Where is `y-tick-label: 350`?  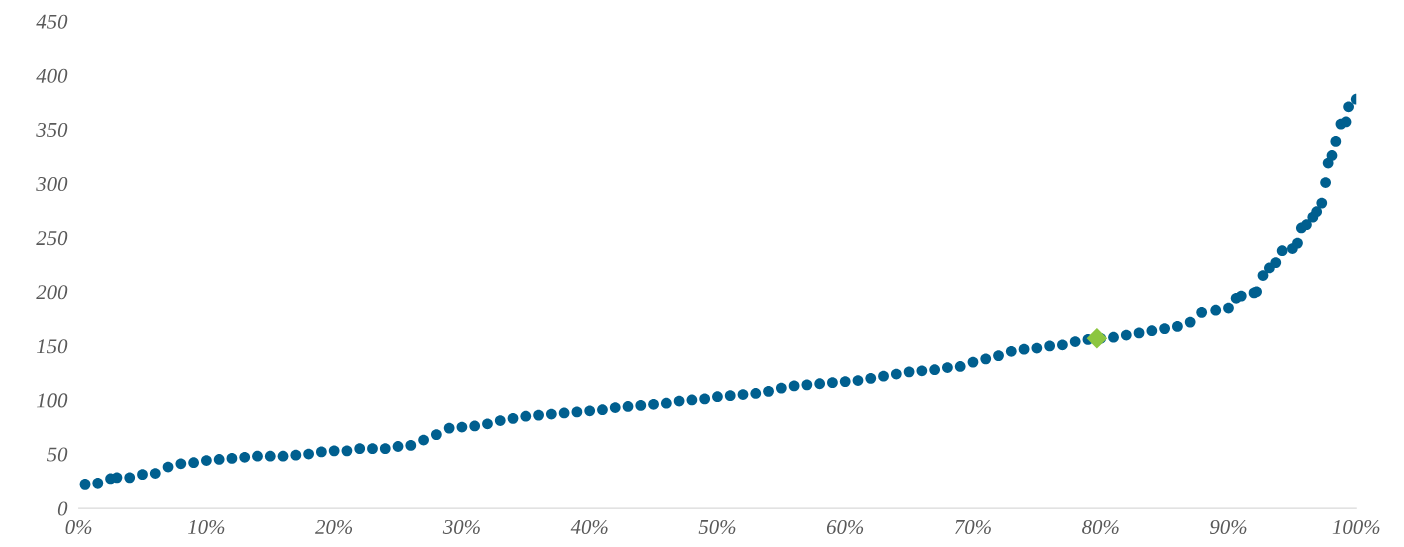
y-tick-label: 350 is located at coordinates (52, 129).